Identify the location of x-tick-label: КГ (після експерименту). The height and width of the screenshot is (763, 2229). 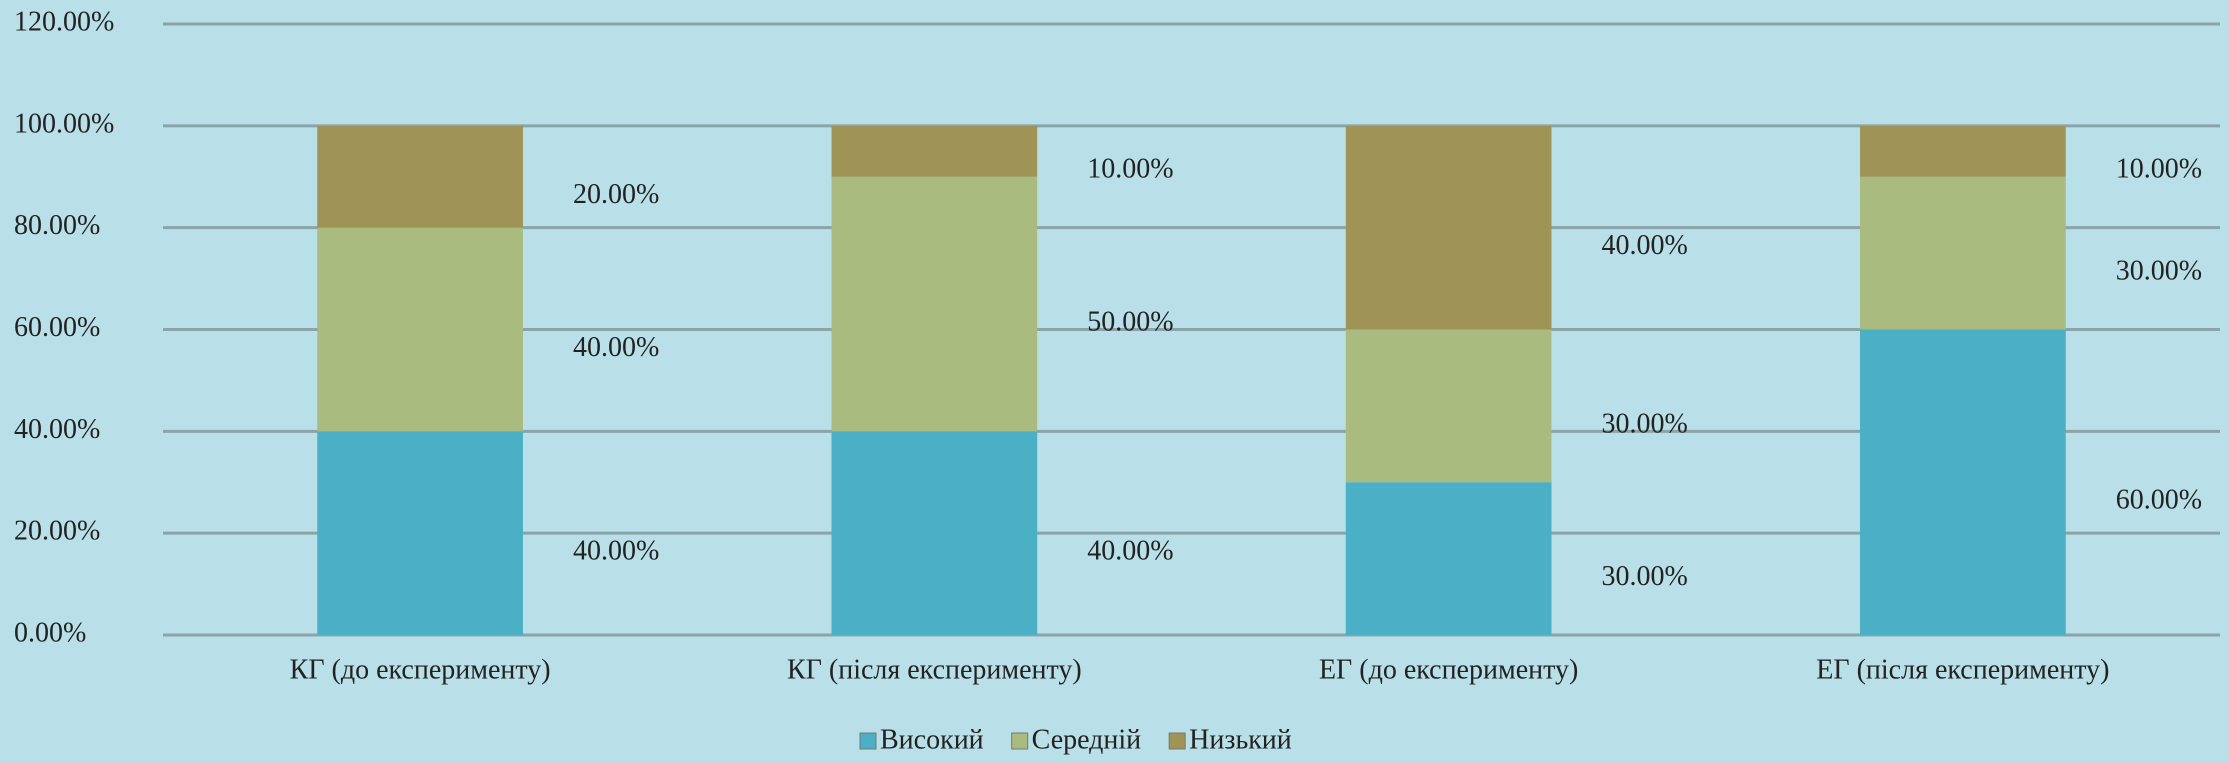
(934, 669).